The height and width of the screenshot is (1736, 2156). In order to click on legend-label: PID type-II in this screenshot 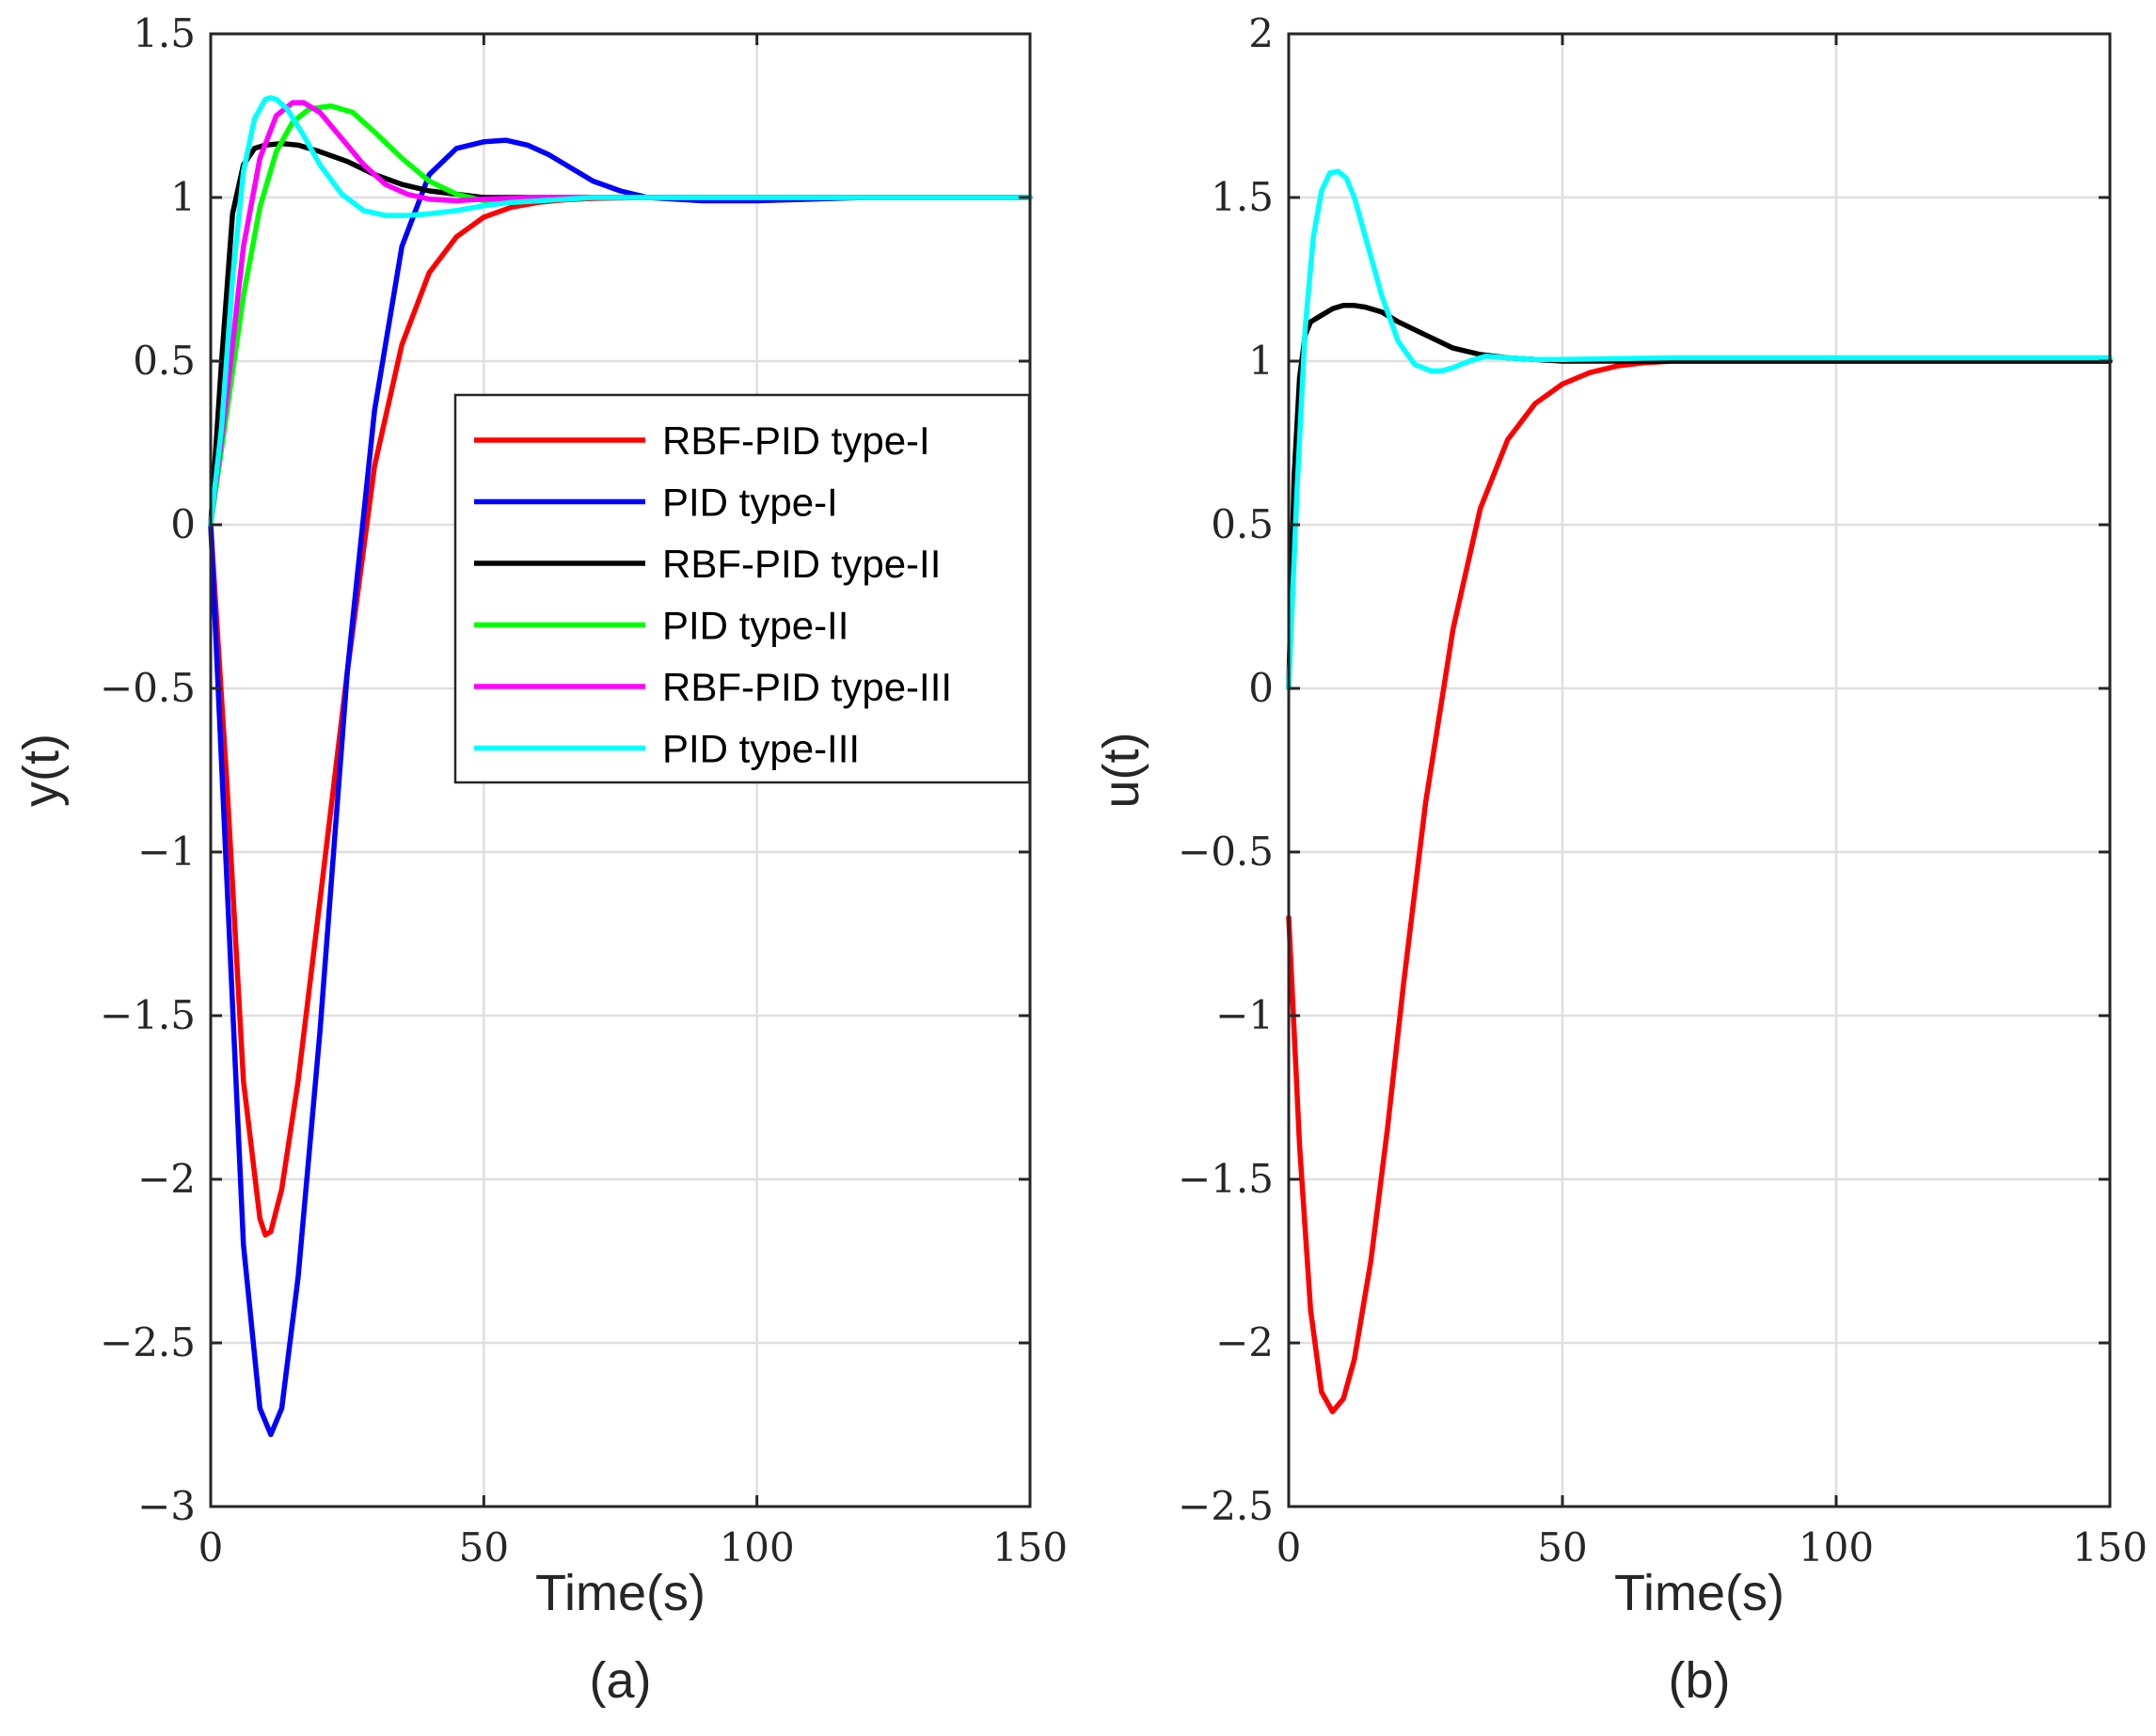, I will do `click(755, 626)`.